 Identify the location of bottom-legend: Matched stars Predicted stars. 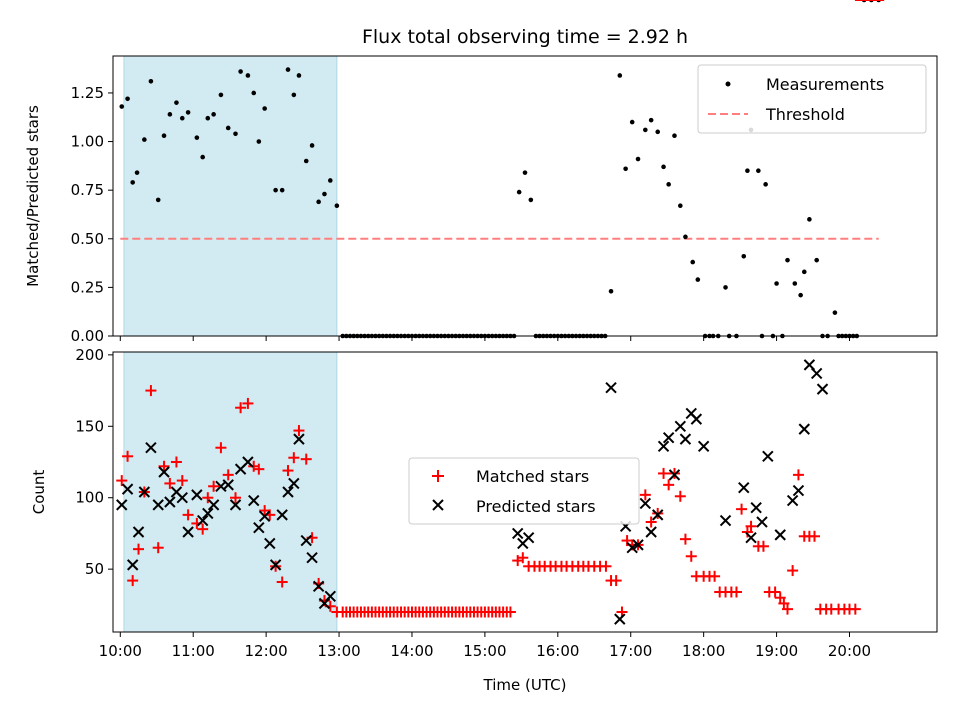
(524, 491).